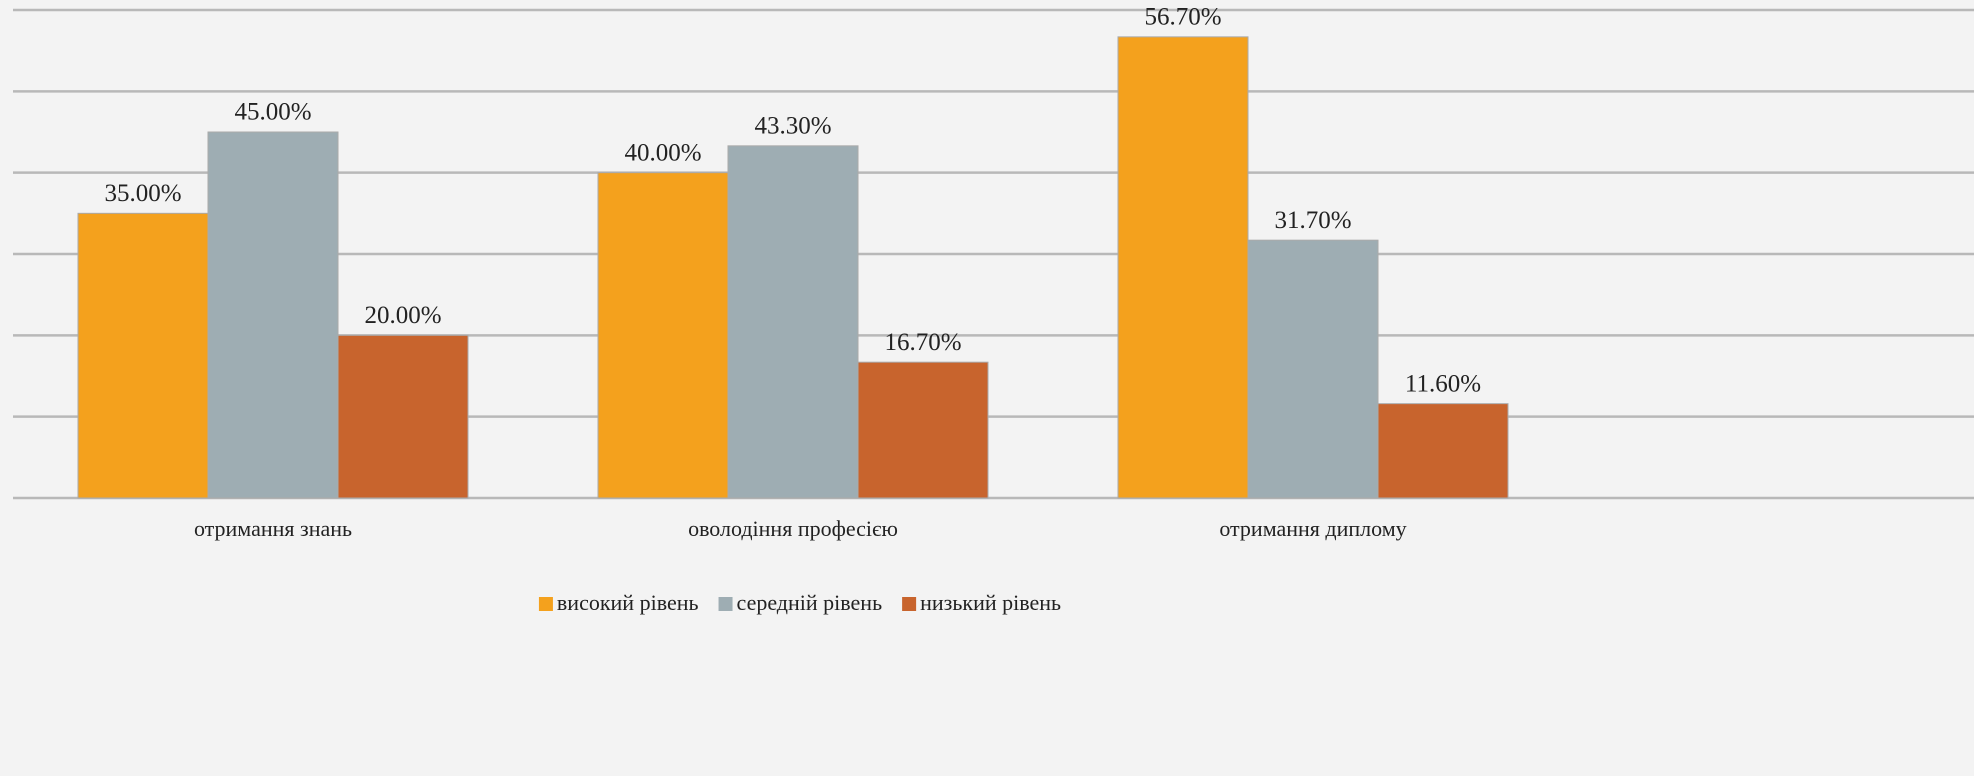 The image size is (1974, 776). What do you see at coordinates (273, 528) in the screenshot?
I see `x-tick-label: отримання знань` at bounding box center [273, 528].